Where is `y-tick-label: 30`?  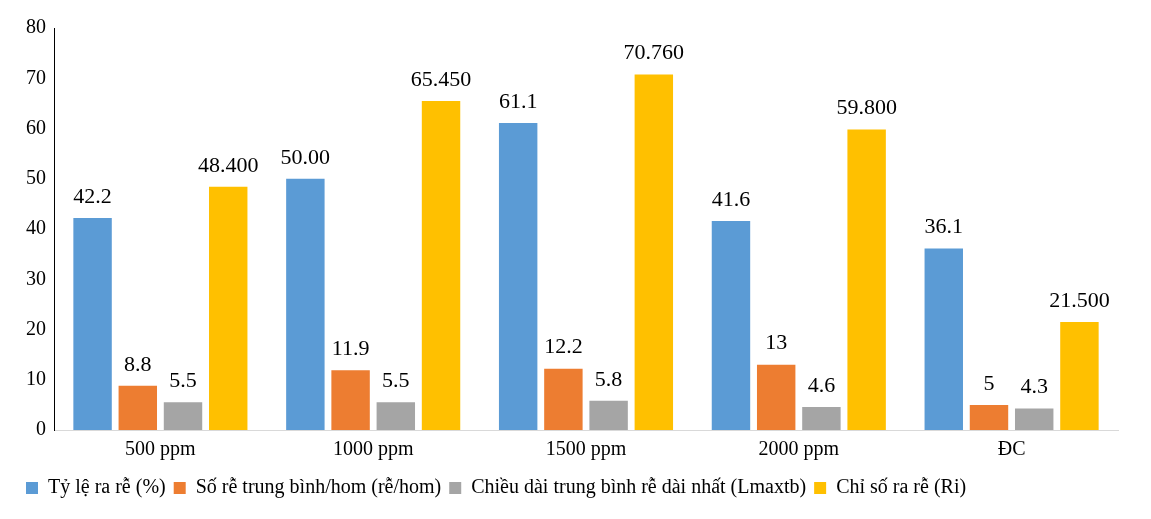 y-tick-label: 30 is located at coordinates (36, 277).